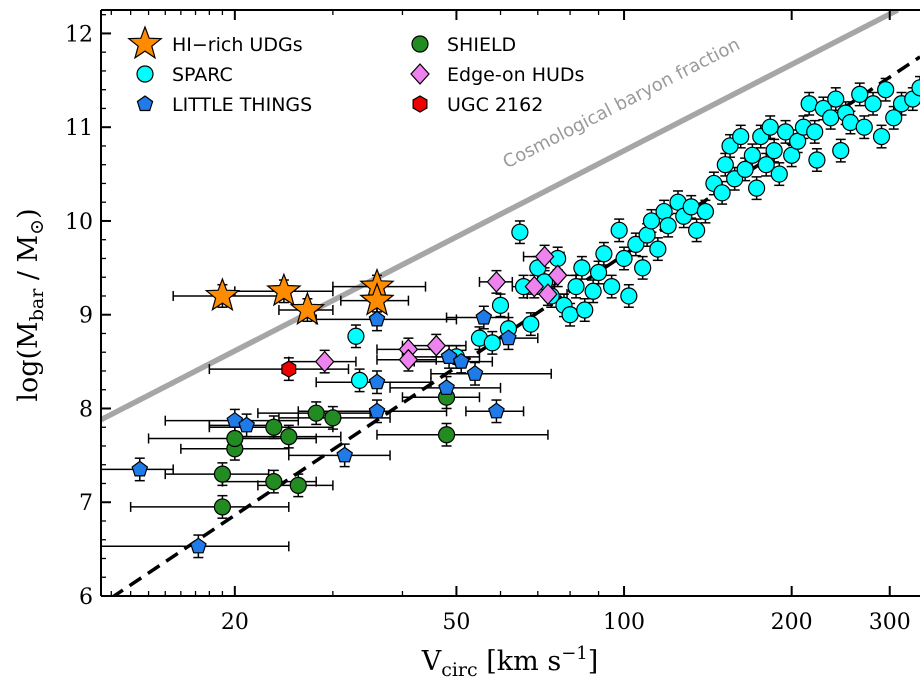 Image resolution: width=920 pixels, height=679 pixels. I want to click on x-tick-label: 50, so click(456, 622).